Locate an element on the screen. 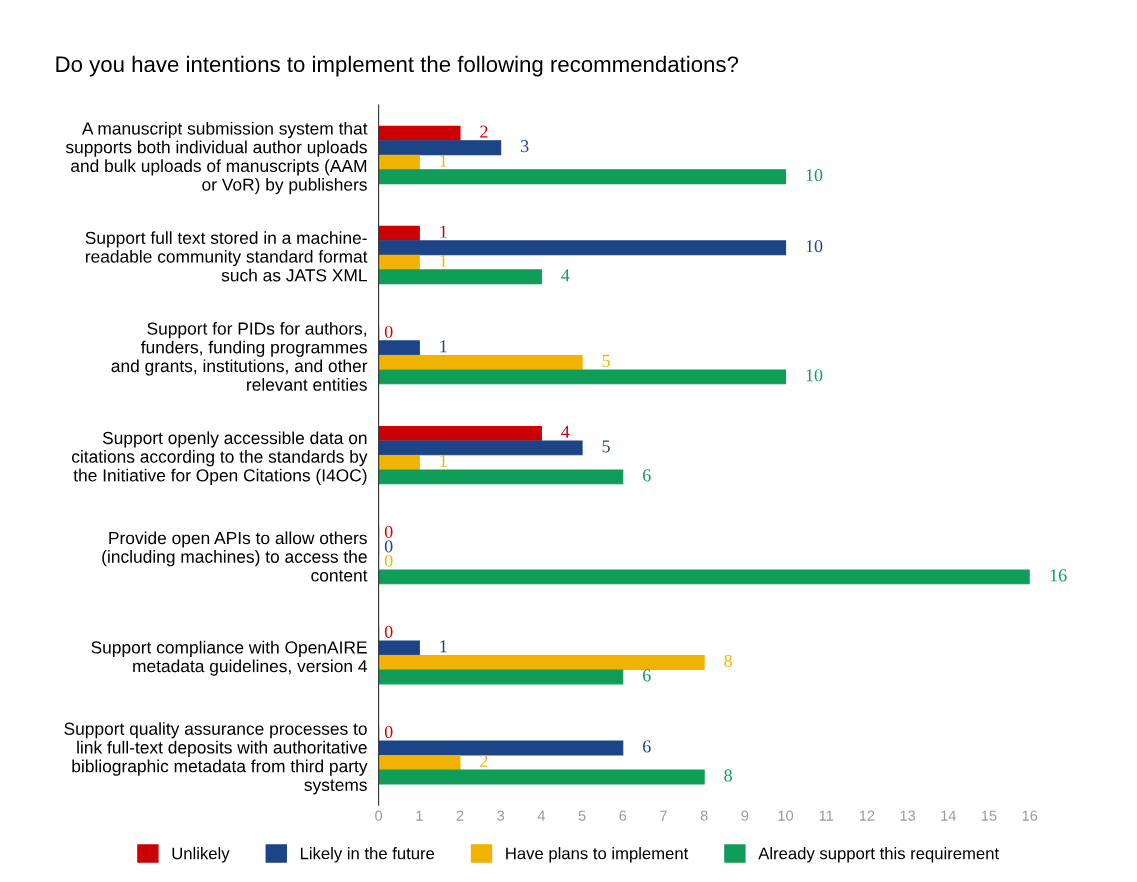  x-tick-label: 1 is located at coordinates (419, 815).